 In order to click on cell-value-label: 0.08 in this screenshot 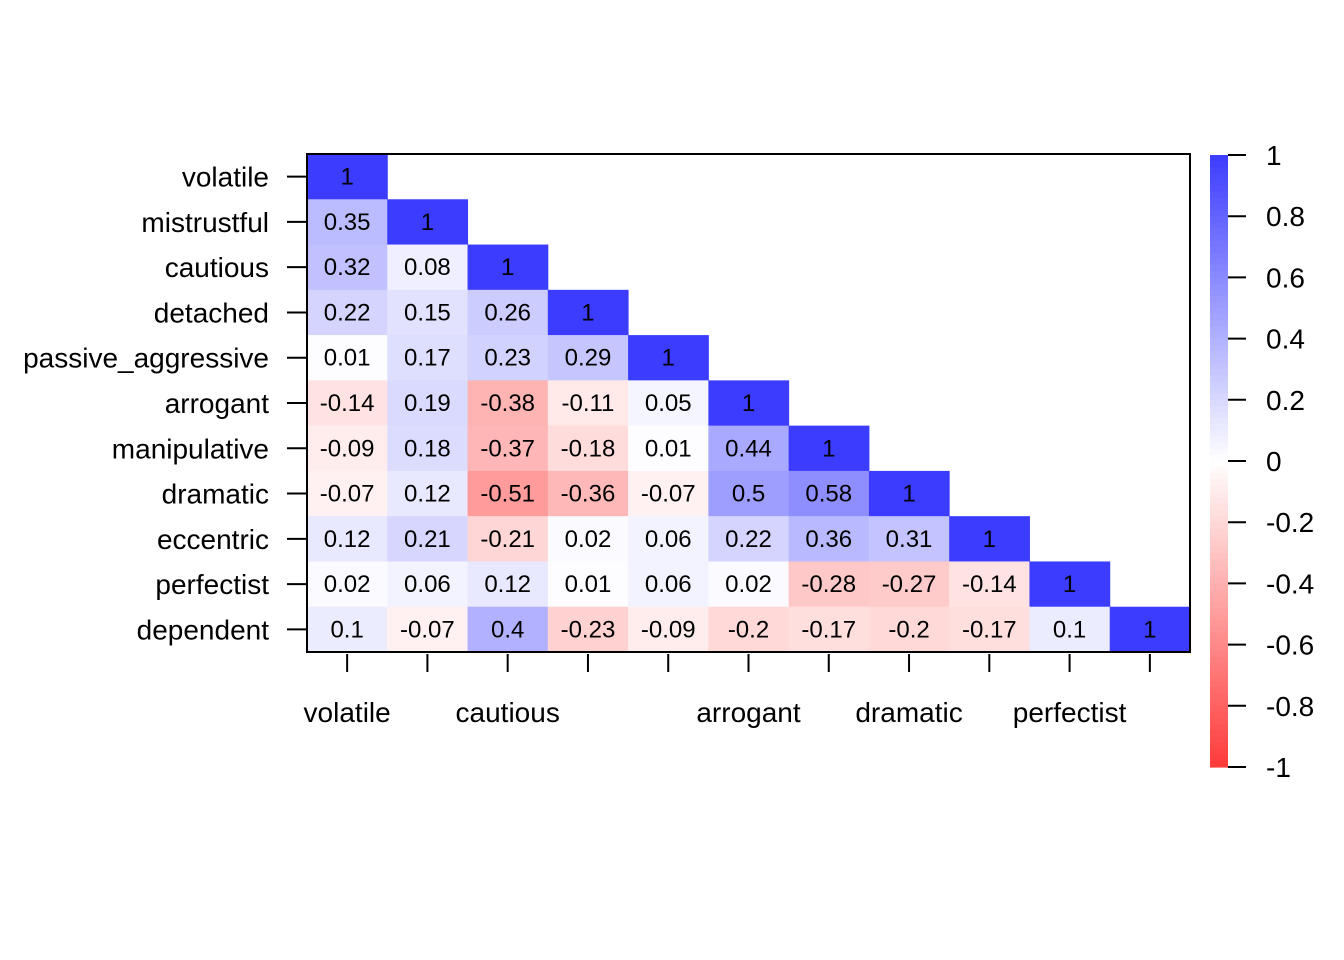, I will do `click(427, 267)`.